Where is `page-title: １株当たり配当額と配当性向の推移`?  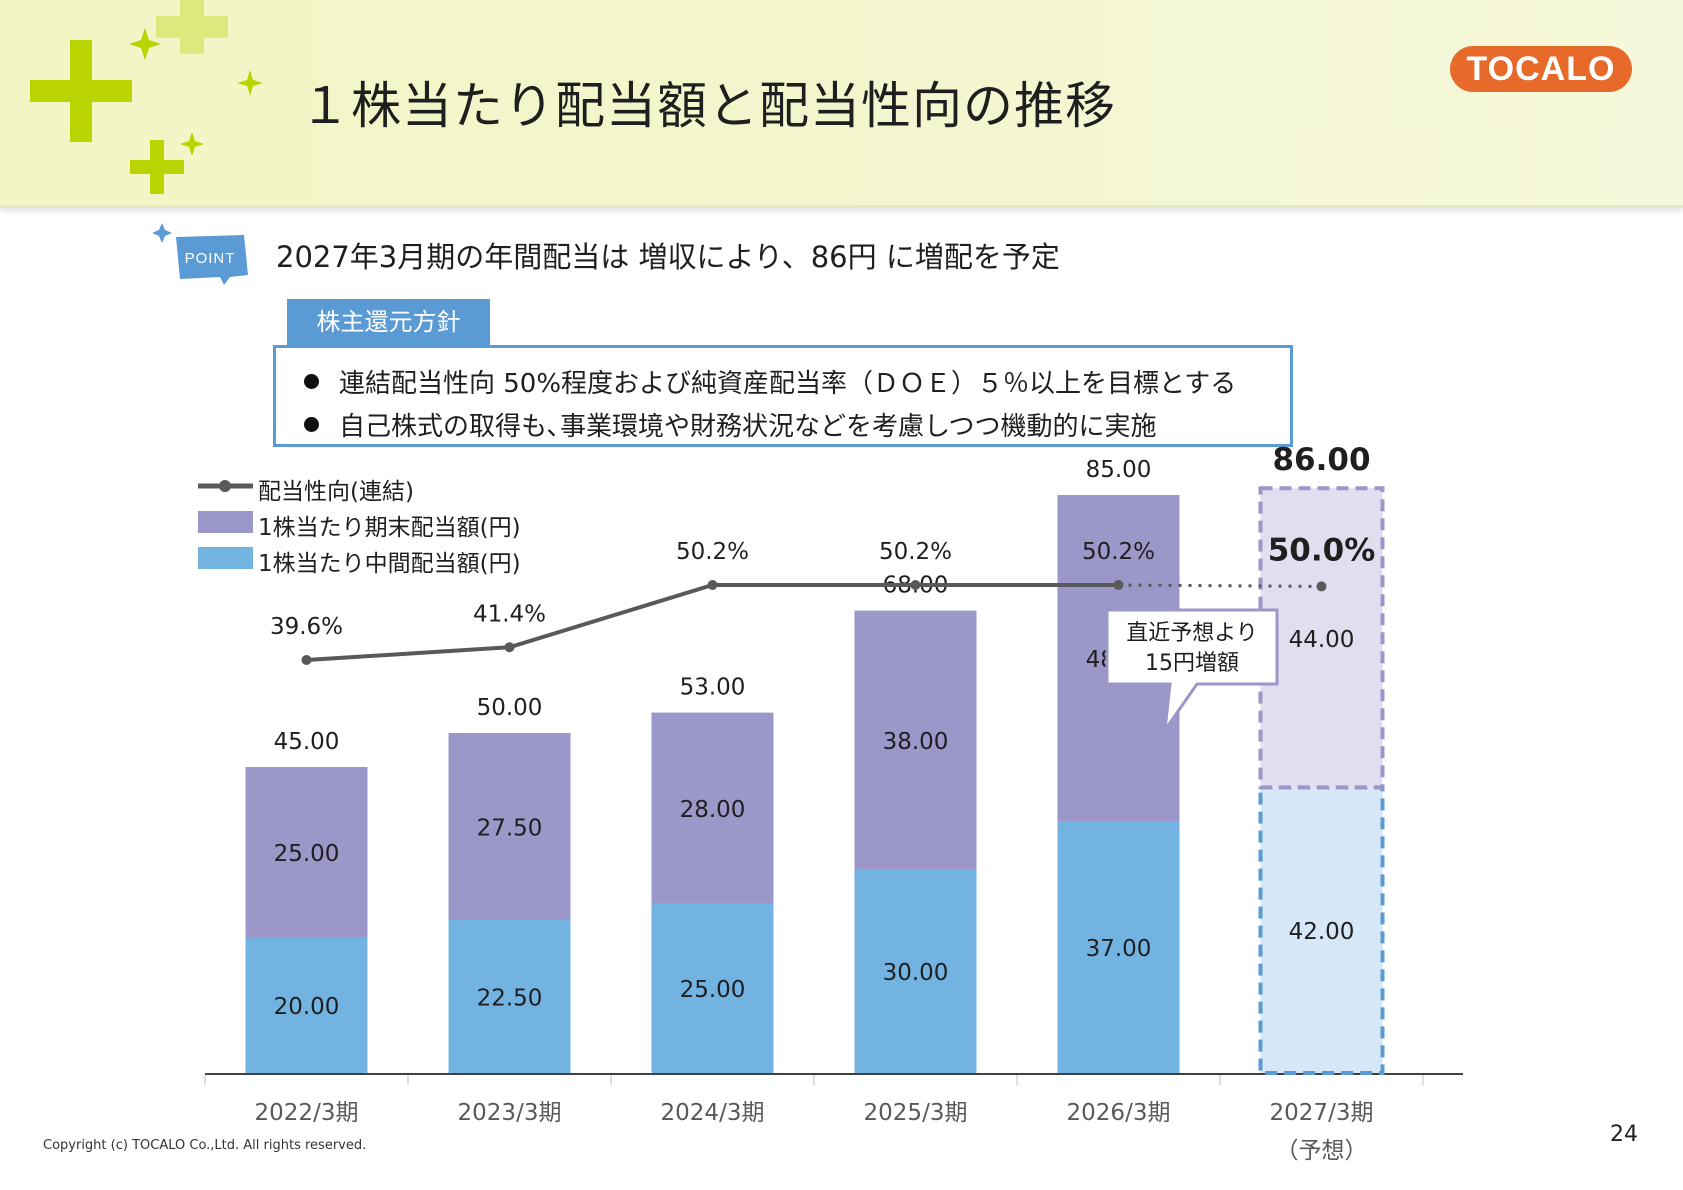
page-title: １株当たり配当額と配当性向の推移 is located at coordinates (708, 106).